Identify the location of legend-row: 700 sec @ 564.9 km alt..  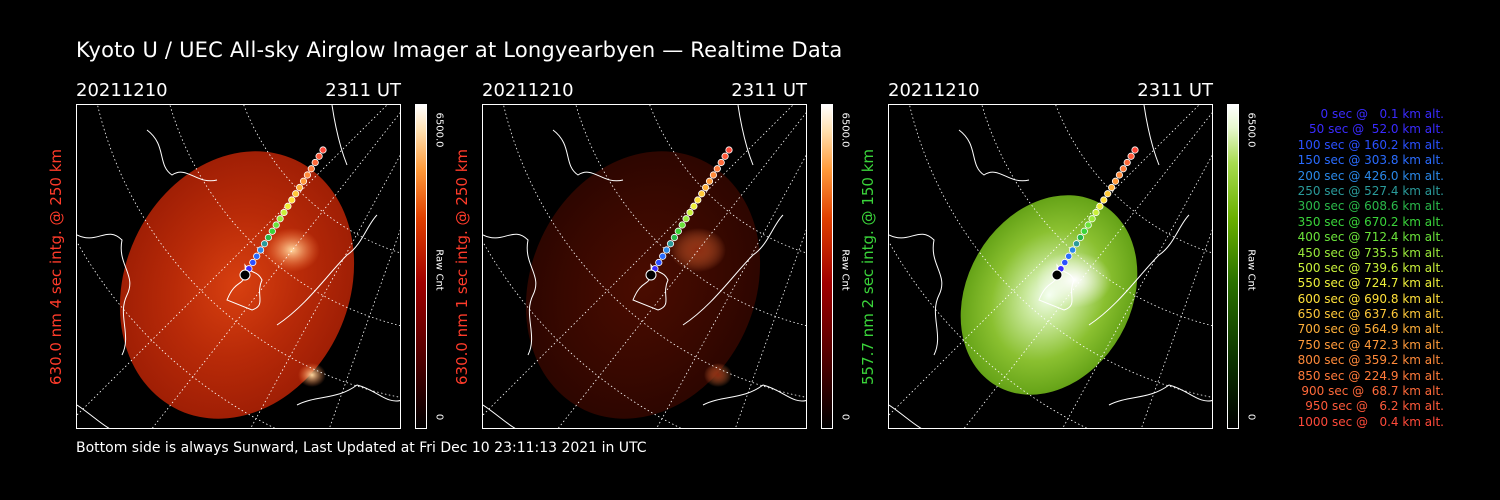
(1370, 329).